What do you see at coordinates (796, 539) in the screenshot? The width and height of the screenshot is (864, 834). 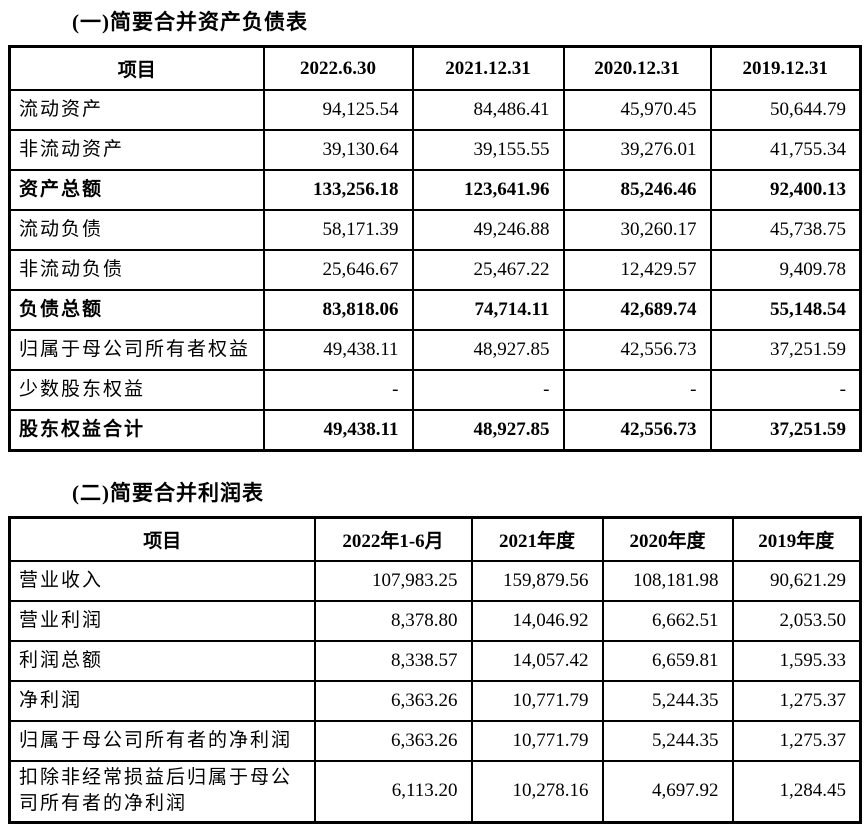 I see `column-header-period-2019: 2019年度` at bounding box center [796, 539].